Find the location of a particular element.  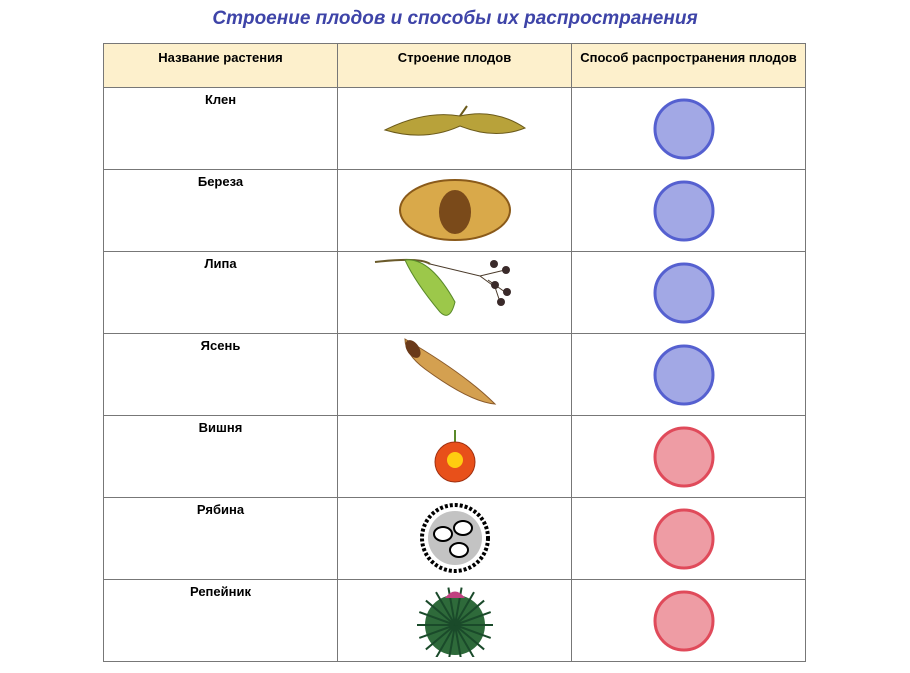

table-row: Ясень is located at coordinates (454, 374).